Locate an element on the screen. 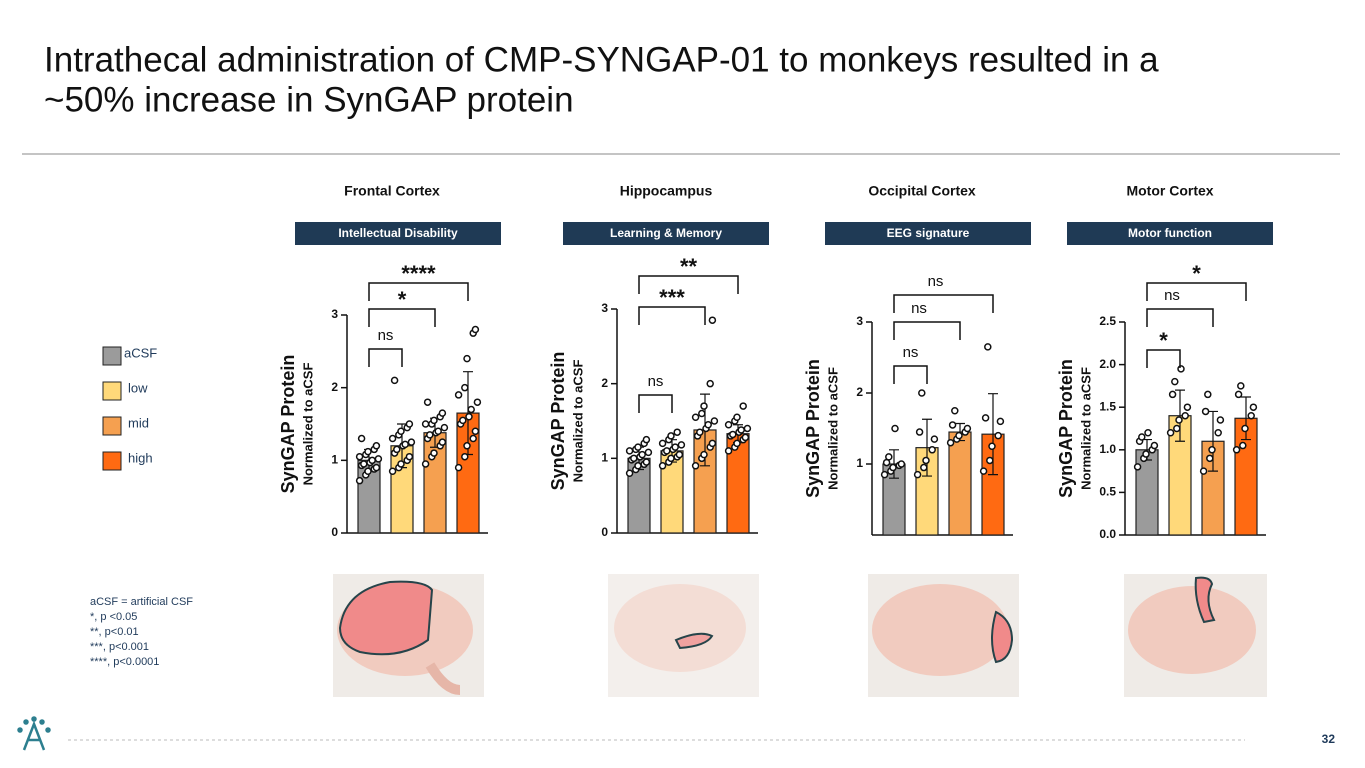 Image resolution: width=1365 pixels, height=768 pixels. y-tick-label: 1 is located at coordinates (604, 458).